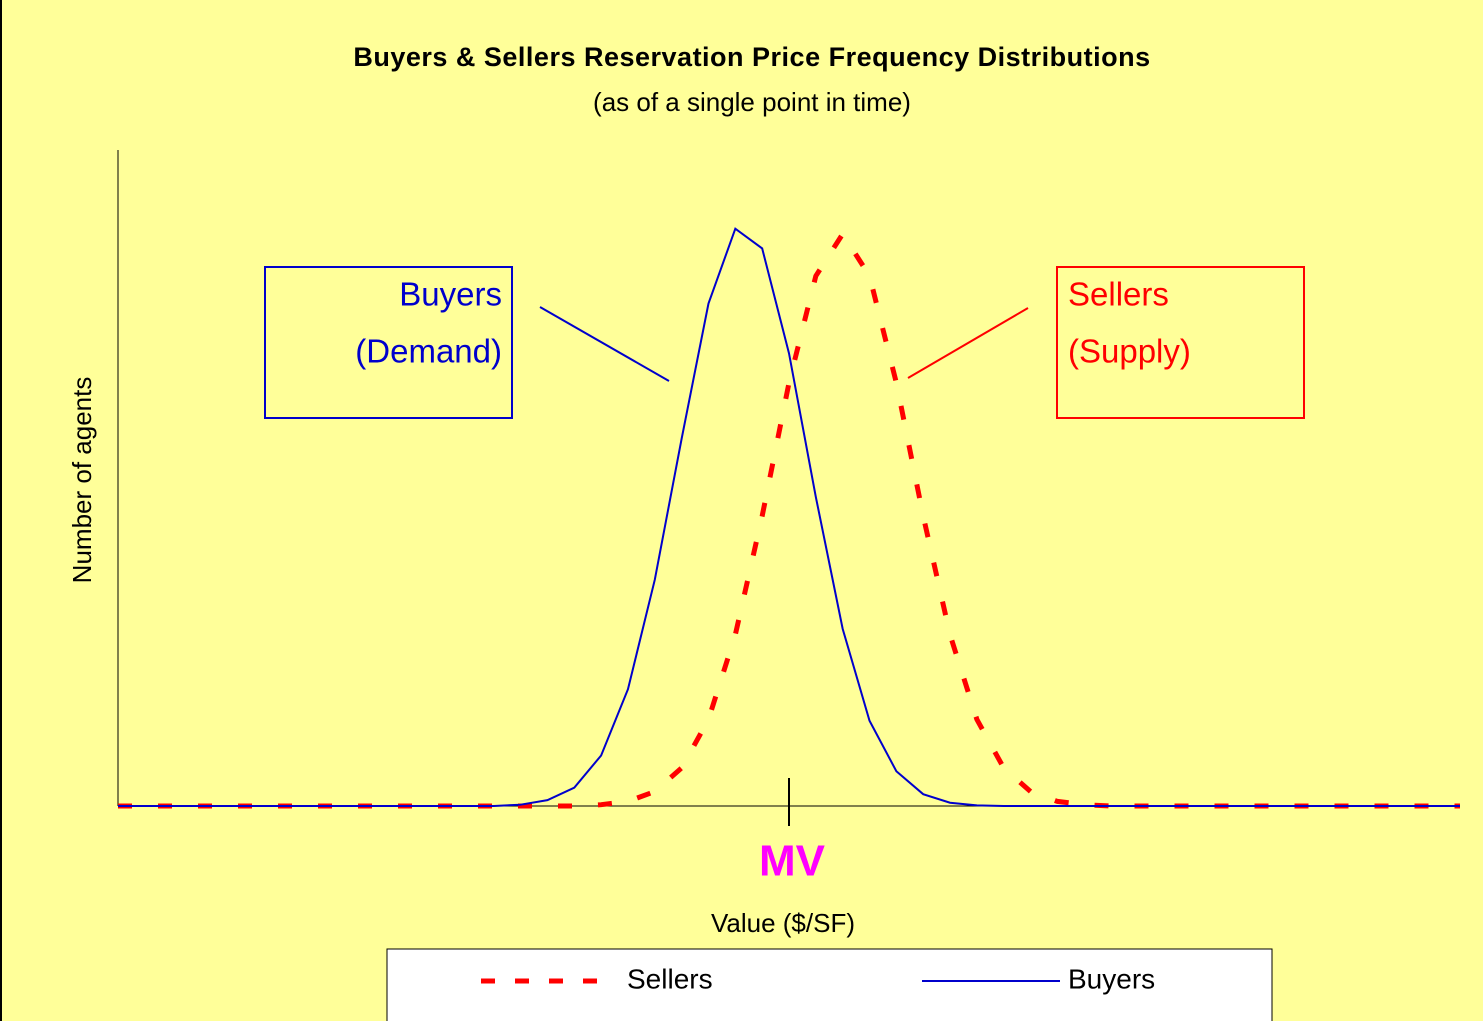 This screenshot has width=1483, height=1021. What do you see at coordinates (670, 978) in the screenshot?
I see `legend-label: Sellers` at bounding box center [670, 978].